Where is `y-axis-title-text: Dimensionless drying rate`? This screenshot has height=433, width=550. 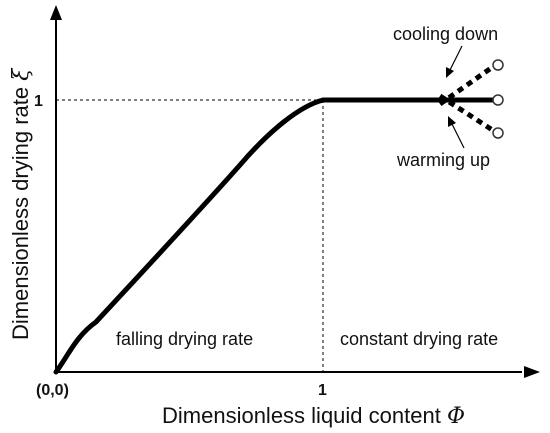
y-axis-title-text: Dimensionless drying rate is located at coordinates (20, 213).